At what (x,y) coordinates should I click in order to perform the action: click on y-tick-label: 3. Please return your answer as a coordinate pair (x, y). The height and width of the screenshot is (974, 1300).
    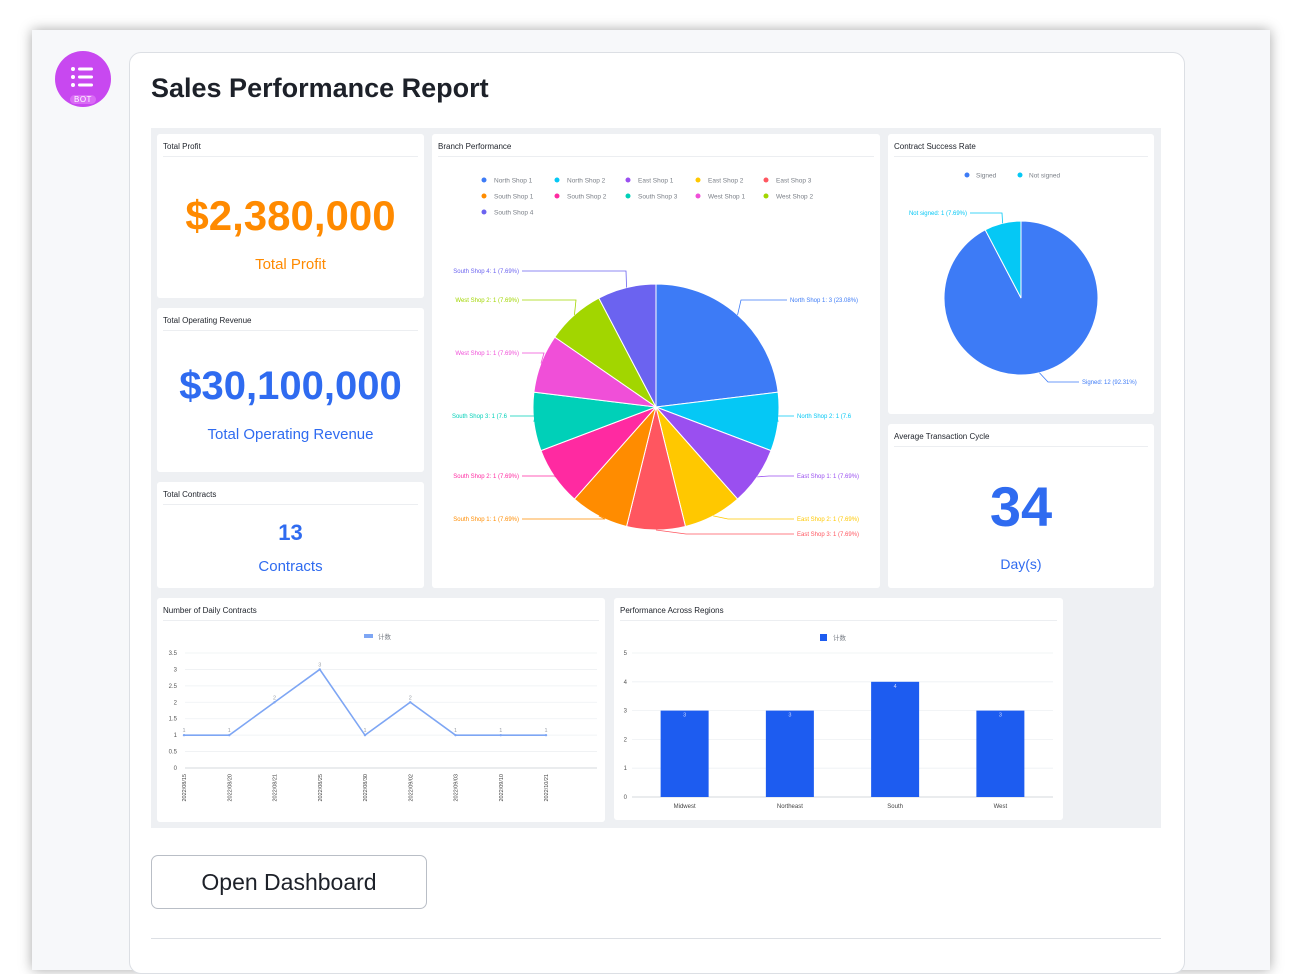
    Looking at the image, I should click on (176, 670).